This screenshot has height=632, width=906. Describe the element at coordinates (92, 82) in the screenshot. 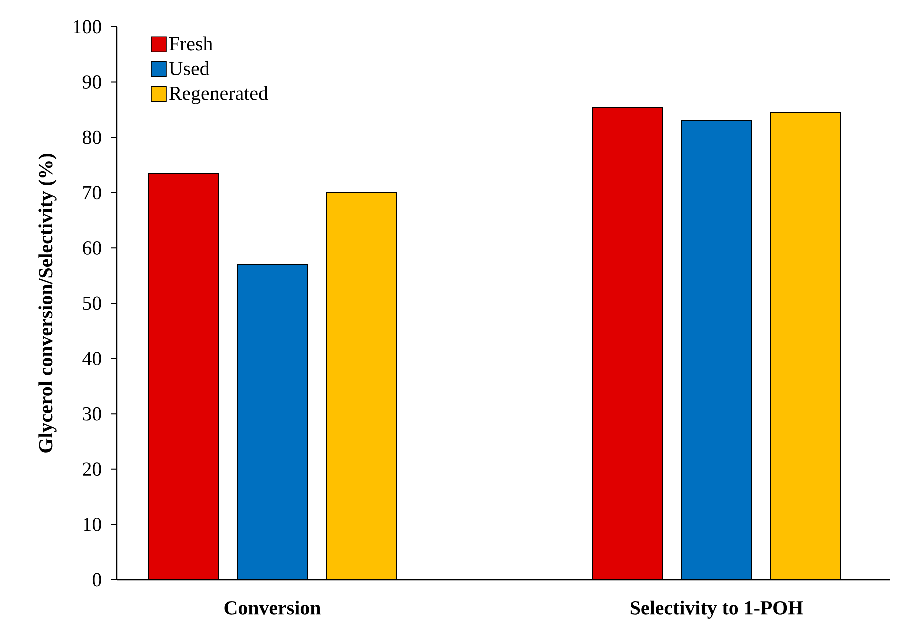

I see `y-tick-label: 90` at that location.